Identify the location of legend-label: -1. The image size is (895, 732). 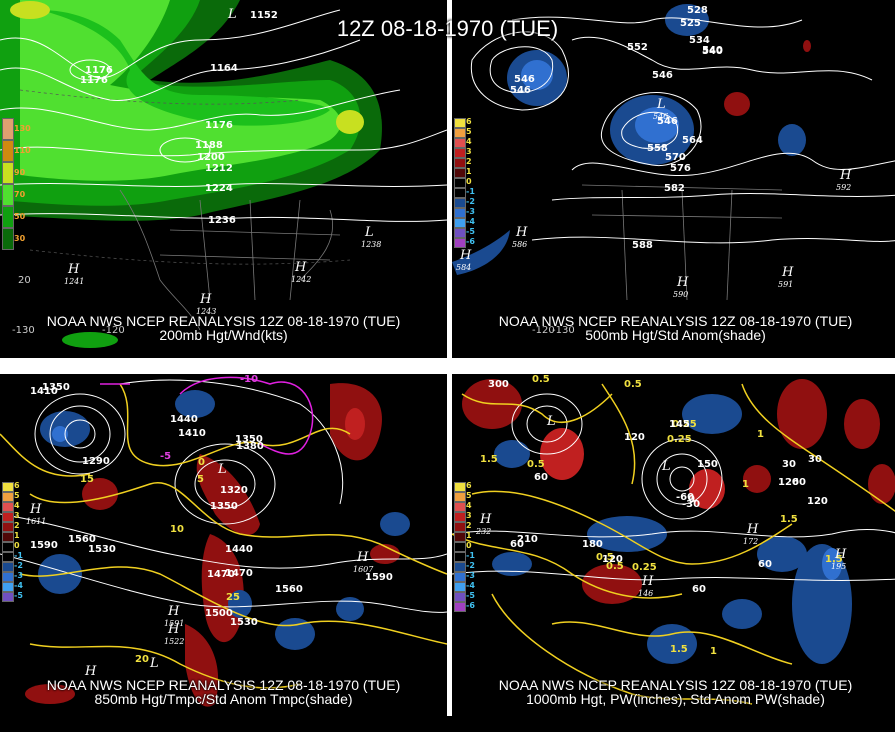
(470, 555).